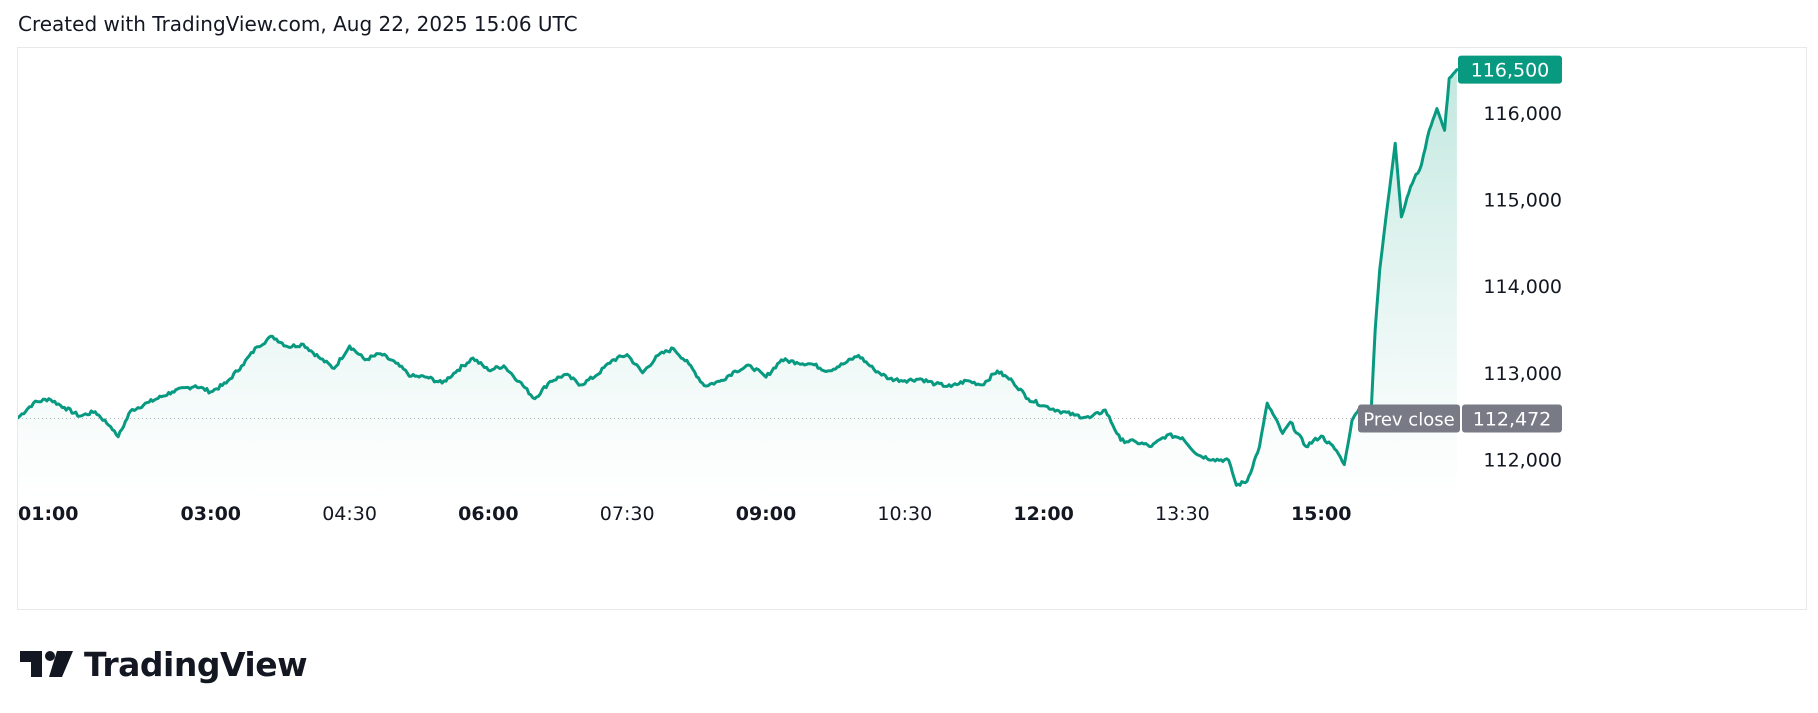  I want to click on tradingview-logo-icon, so click(46, 664).